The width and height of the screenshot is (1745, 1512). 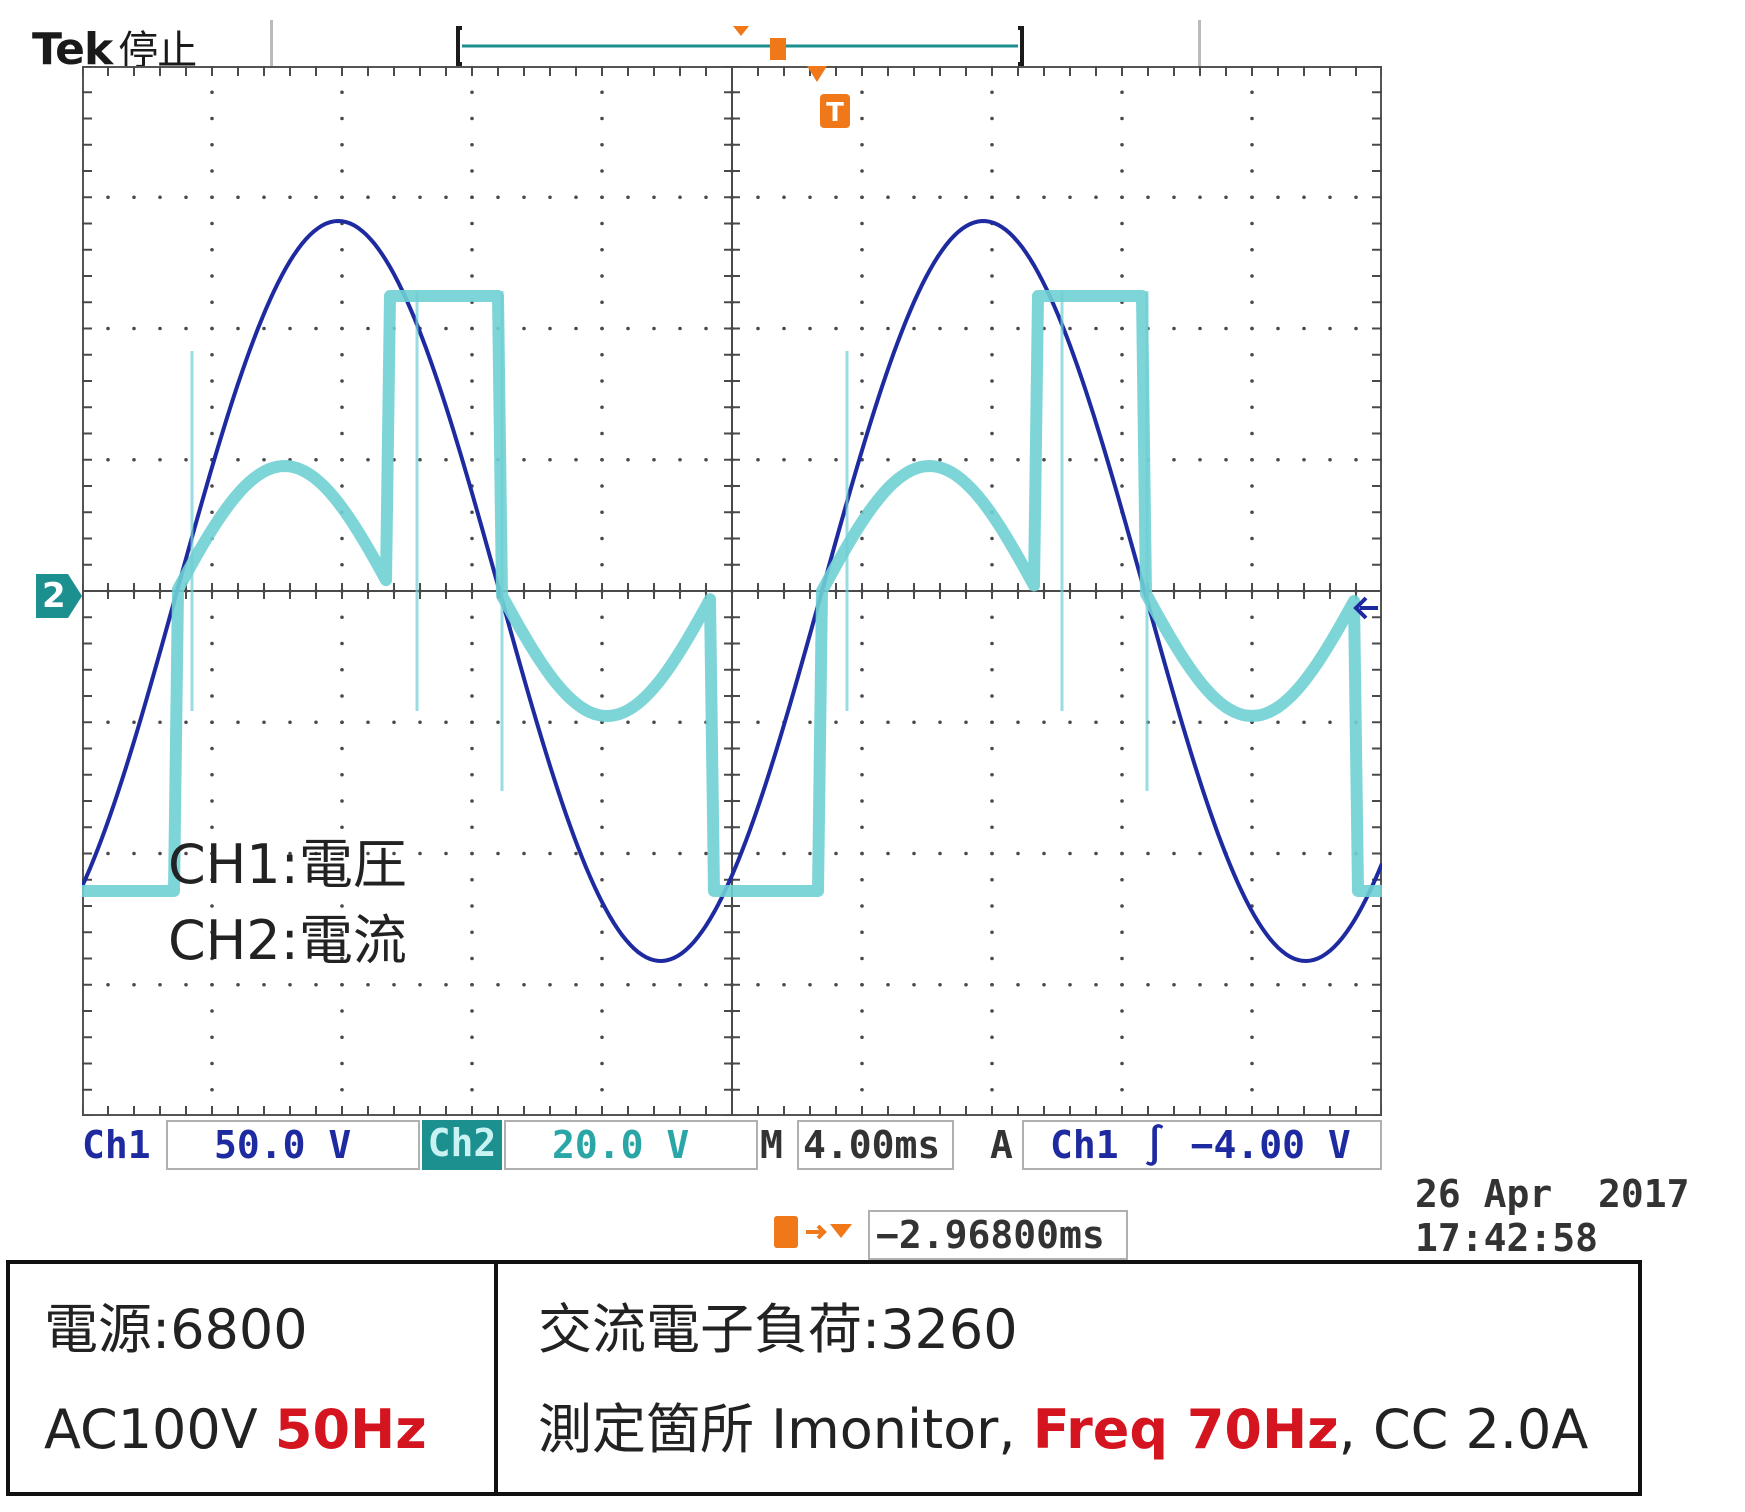 What do you see at coordinates (1185, 1429) in the screenshot?
I see `load-frequency: Freq 70Hz` at bounding box center [1185, 1429].